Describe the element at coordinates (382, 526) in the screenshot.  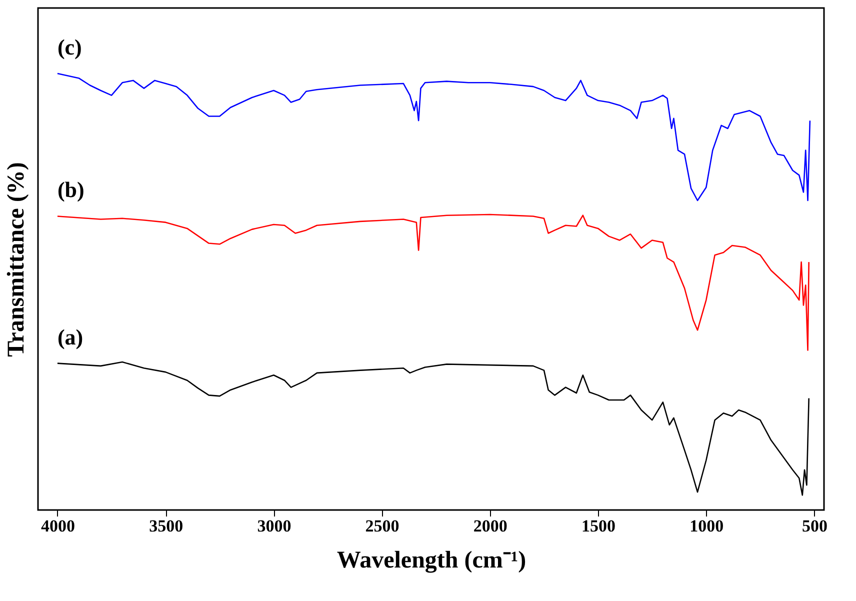
I see `x-tick-label: 2500` at that location.